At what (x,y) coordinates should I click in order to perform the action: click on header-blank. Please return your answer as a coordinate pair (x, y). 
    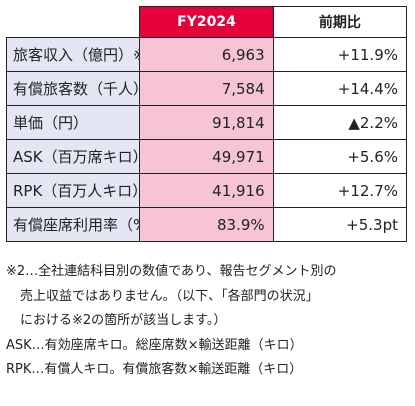
    Looking at the image, I should click on (73, 22).